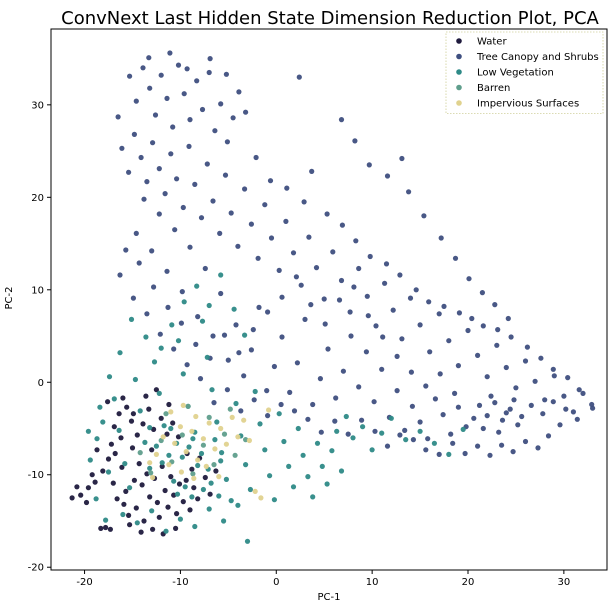  What do you see at coordinates (37, 290) in the screenshot?
I see `y-tick-label: 10` at bounding box center [37, 290].